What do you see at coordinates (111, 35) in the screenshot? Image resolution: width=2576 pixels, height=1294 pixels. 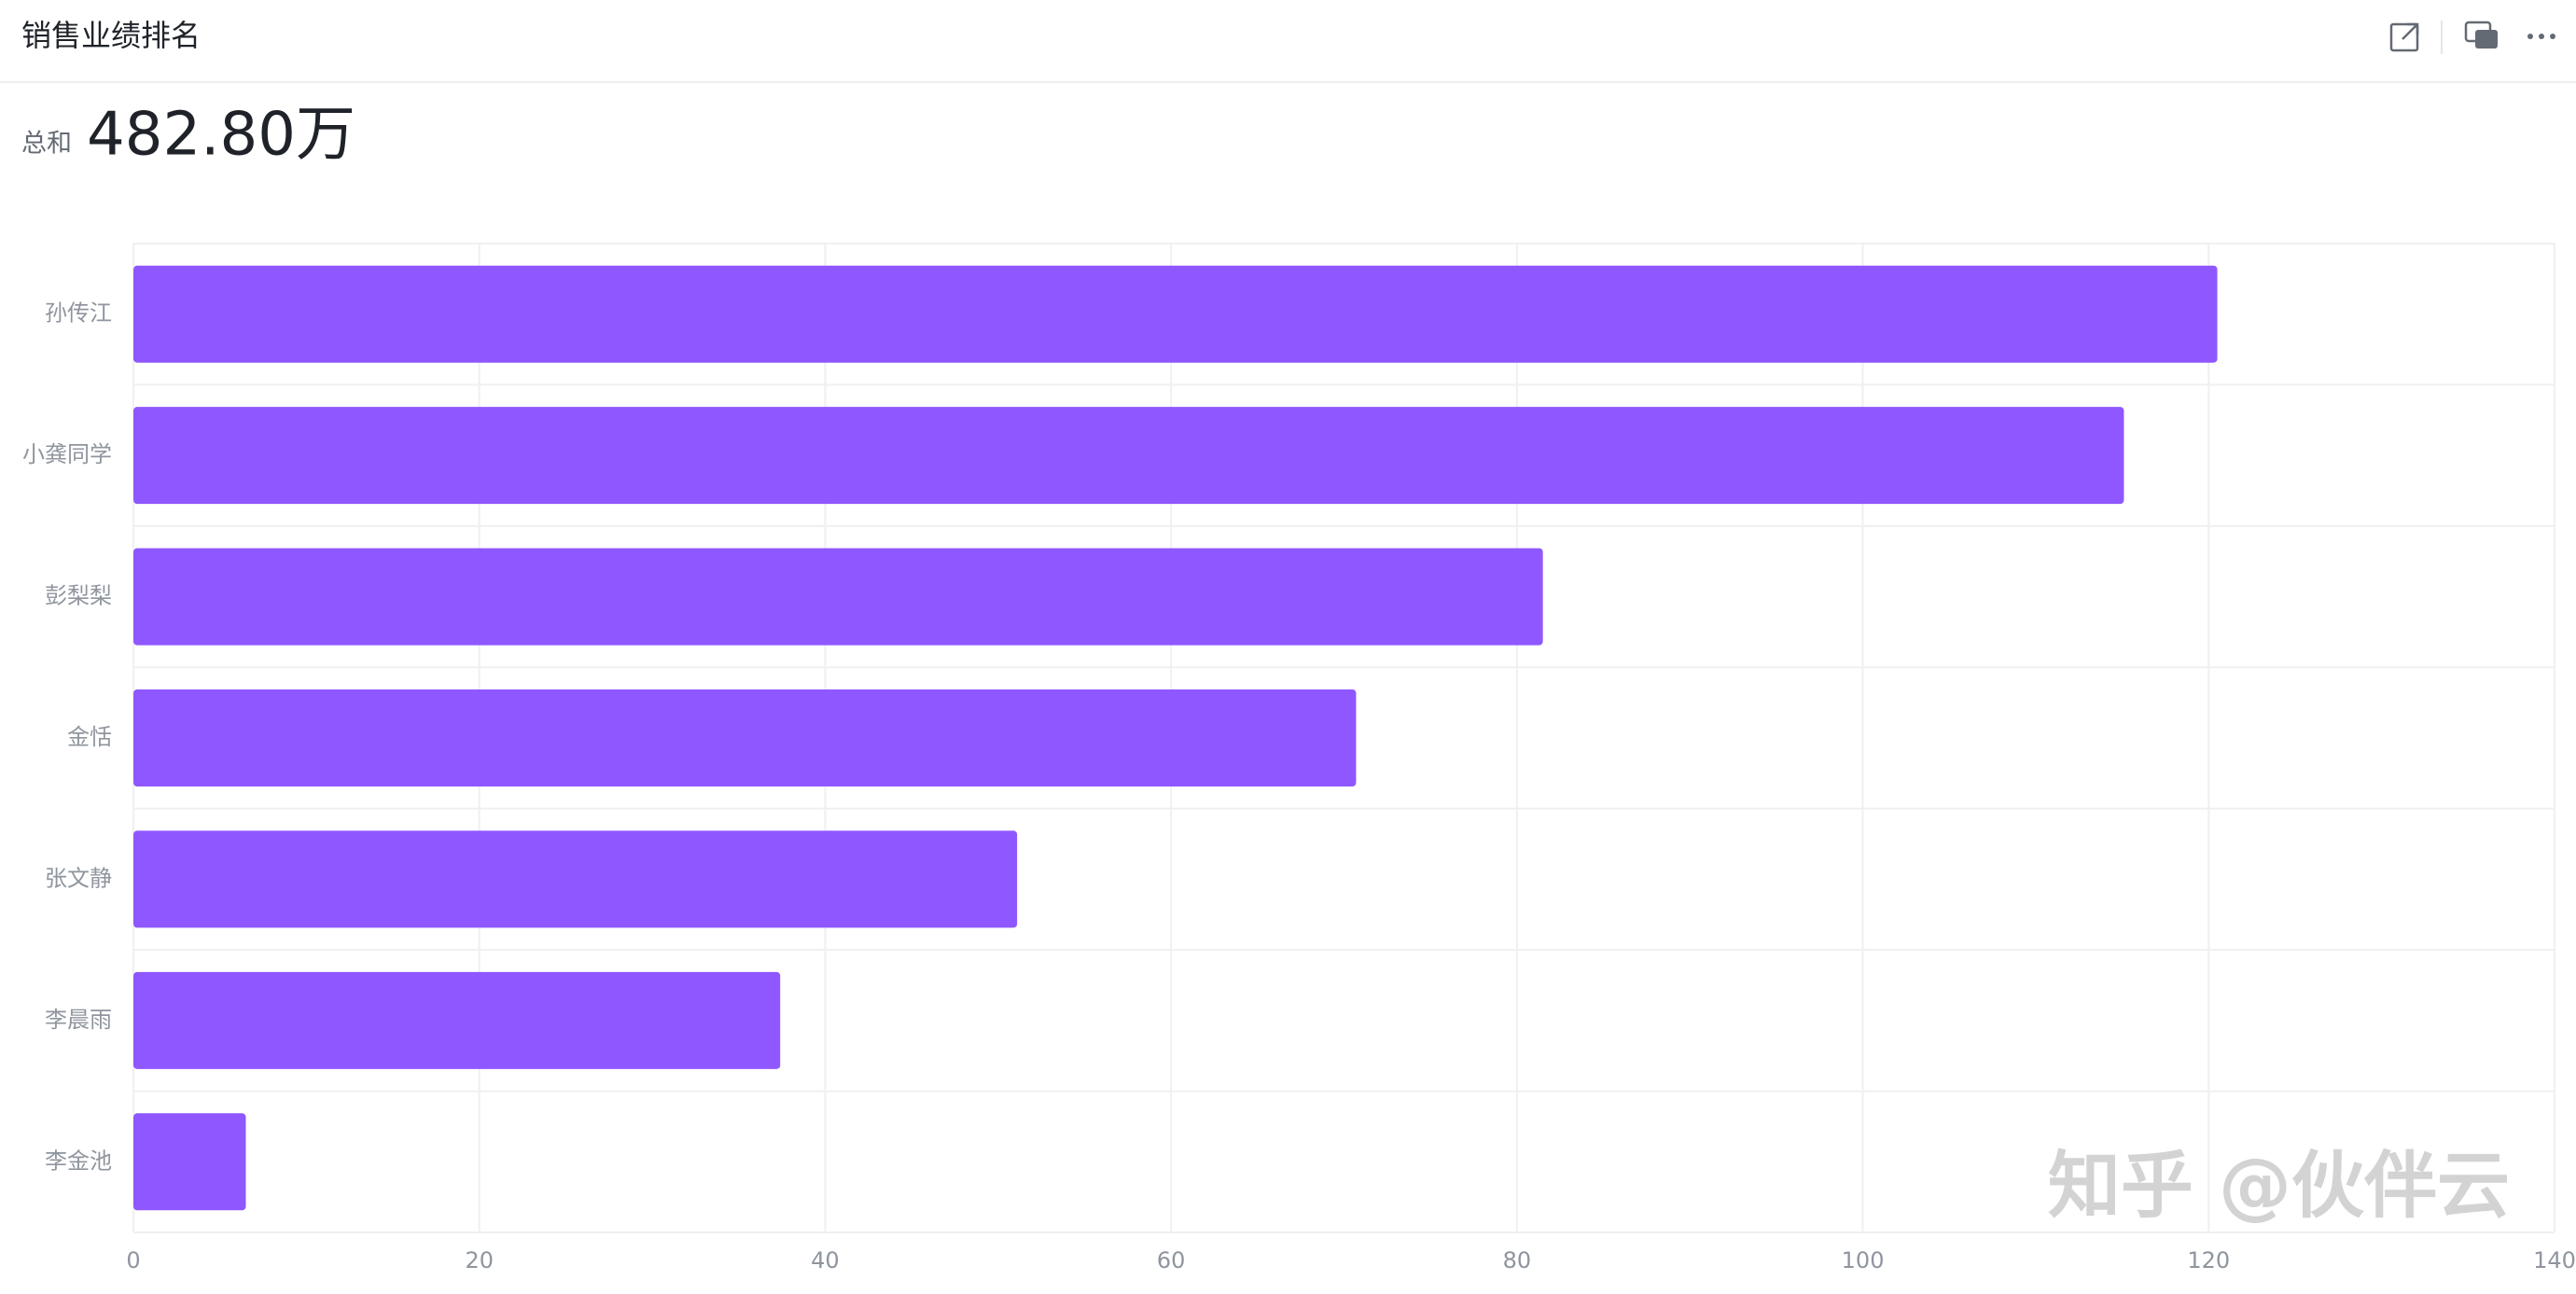 I see `card-title: 销售业绩排名` at bounding box center [111, 35].